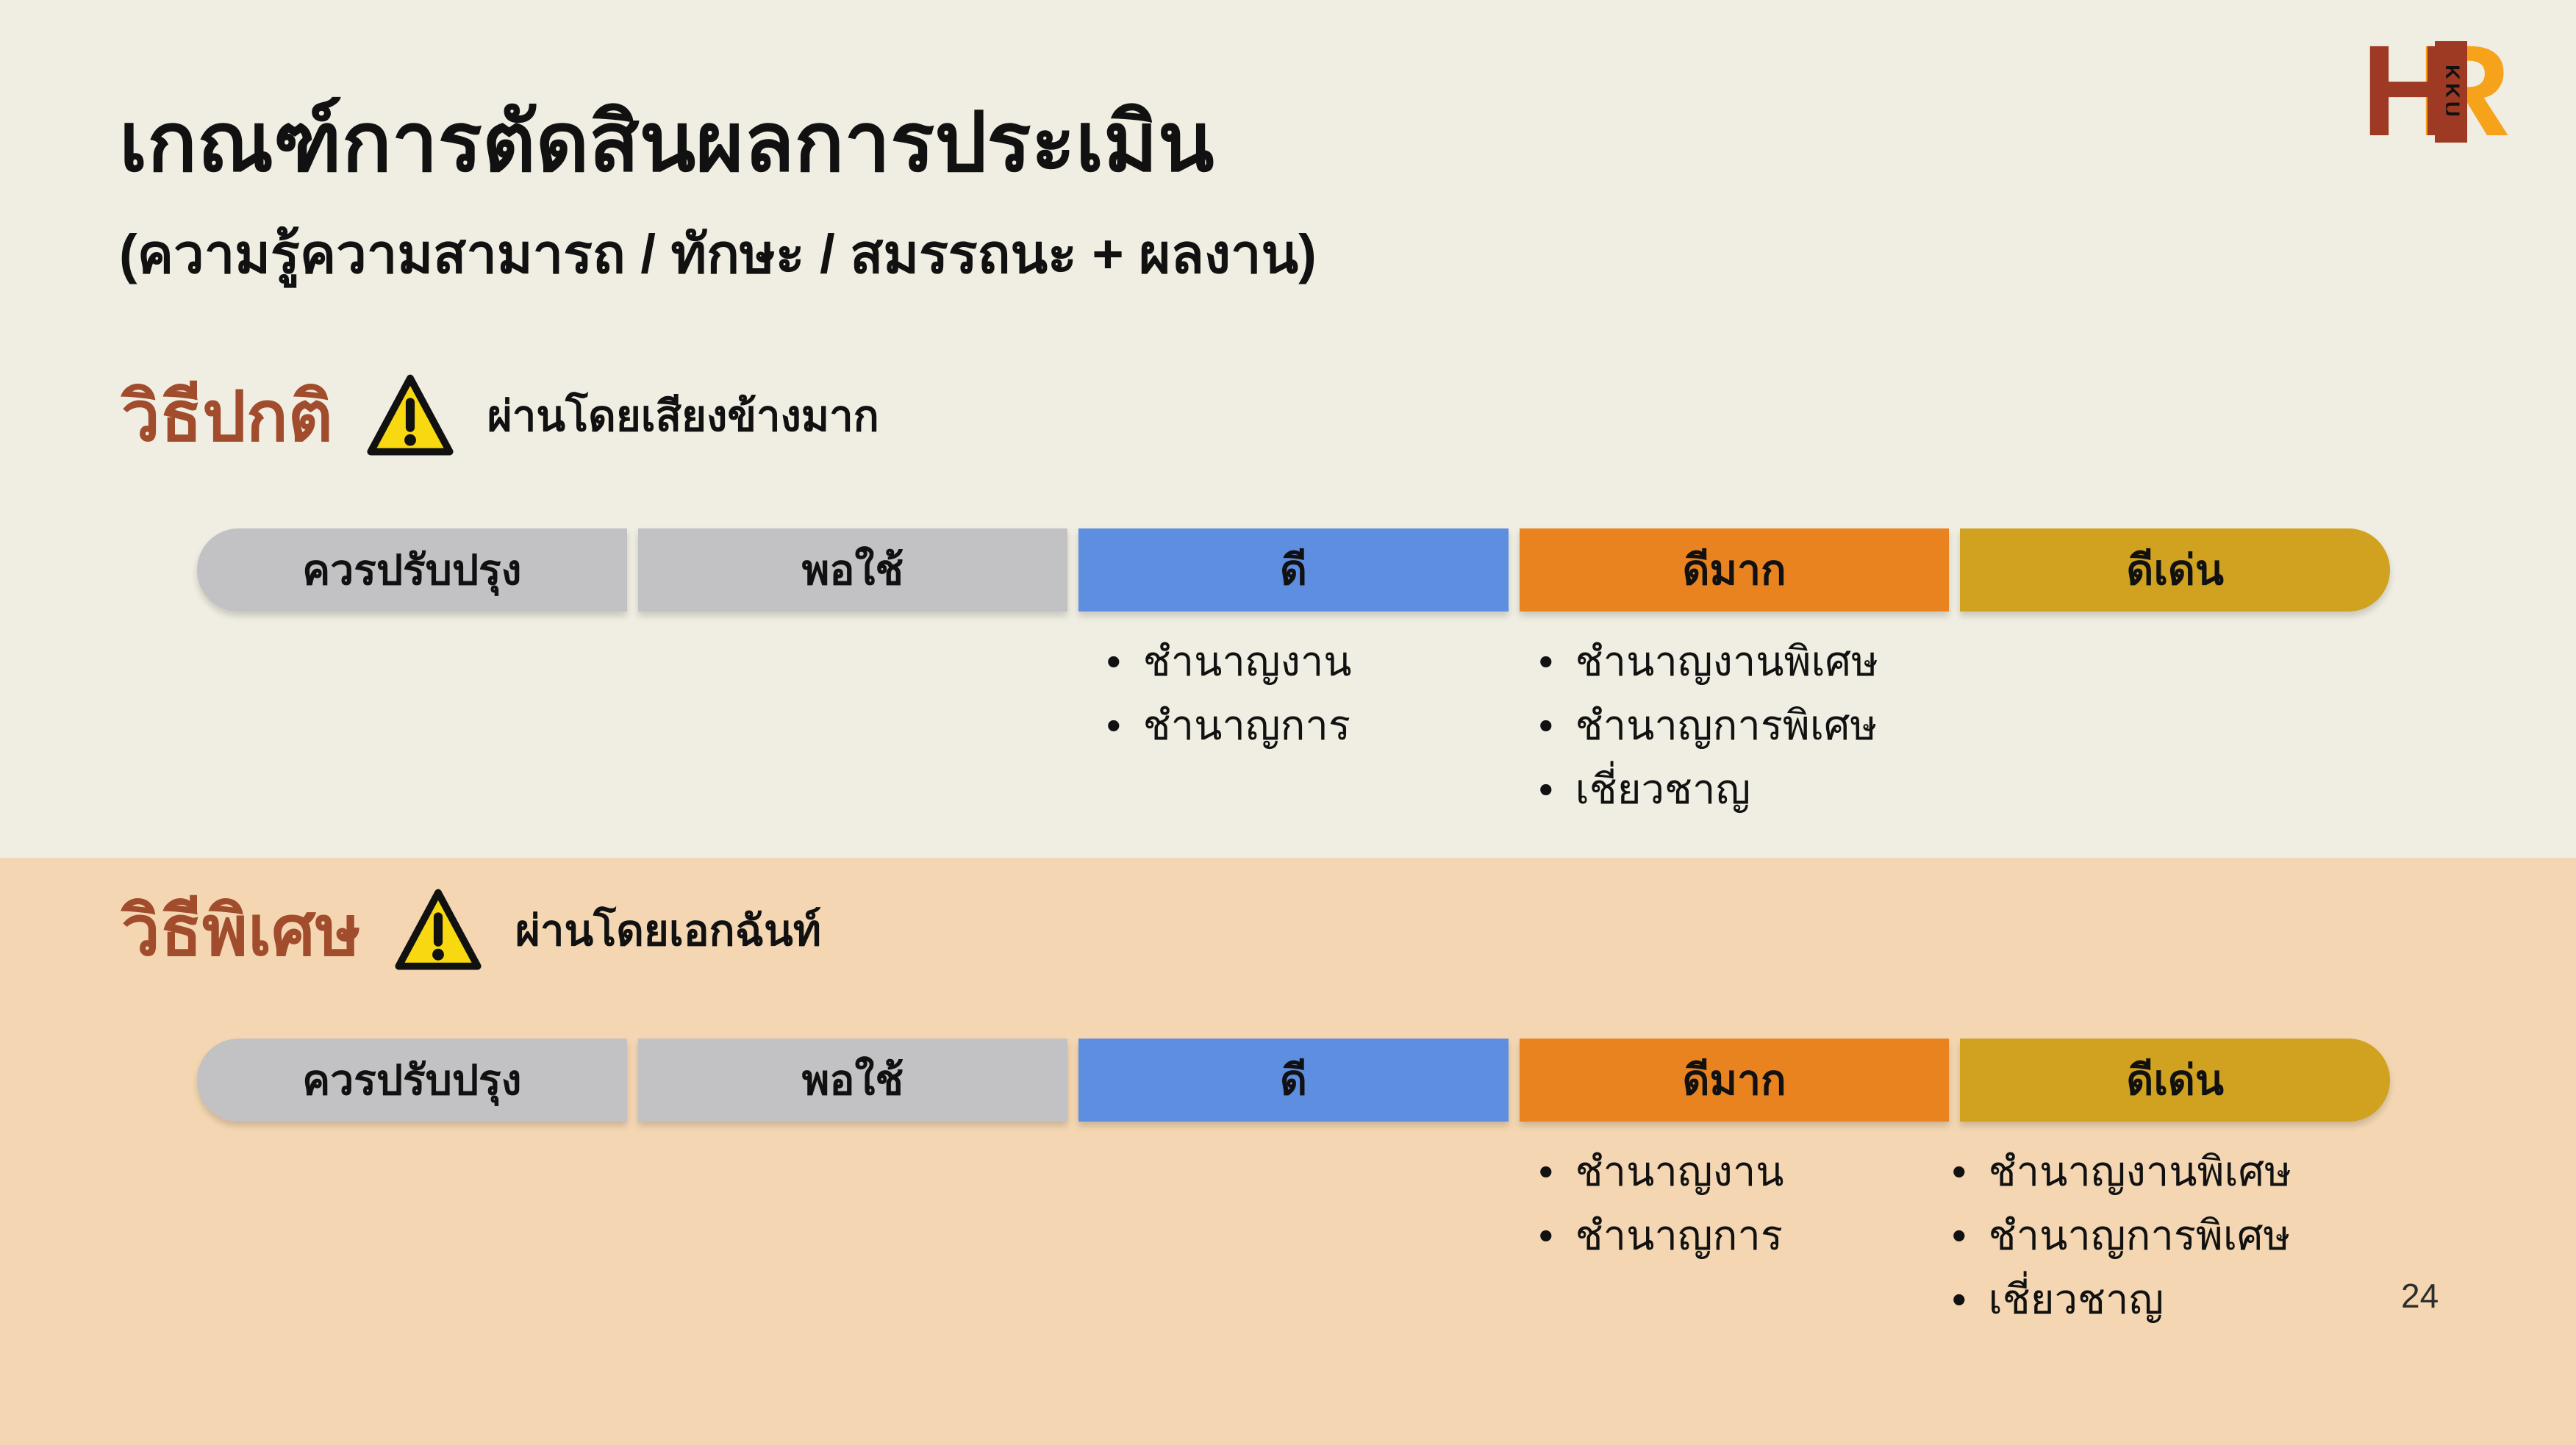 Image resolution: width=2576 pixels, height=1445 pixels. What do you see at coordinates (227, 416) in the screenshot?
I see `section-heading: วิธีปกติ` at bounding box center [227, 416].